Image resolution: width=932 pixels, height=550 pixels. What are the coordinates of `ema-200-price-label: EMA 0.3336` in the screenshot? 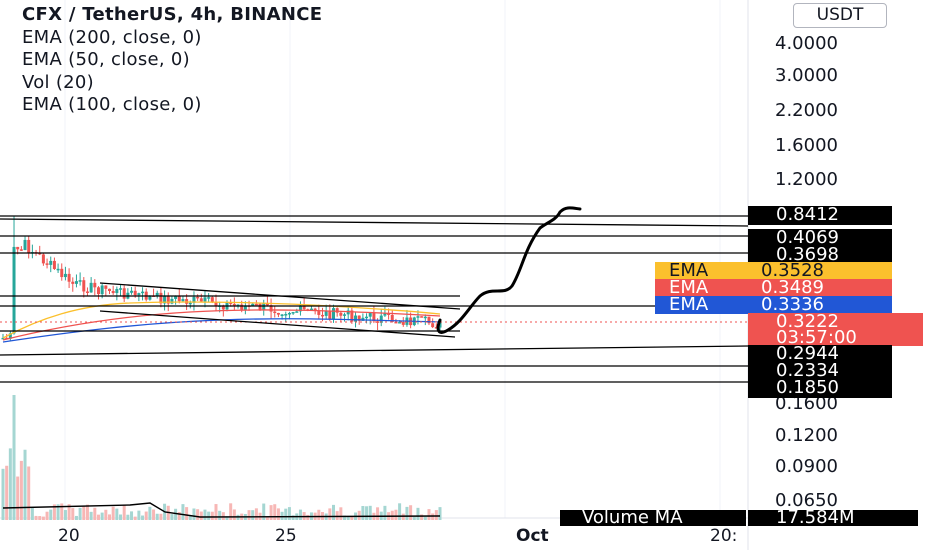 It's located at (773, 305).